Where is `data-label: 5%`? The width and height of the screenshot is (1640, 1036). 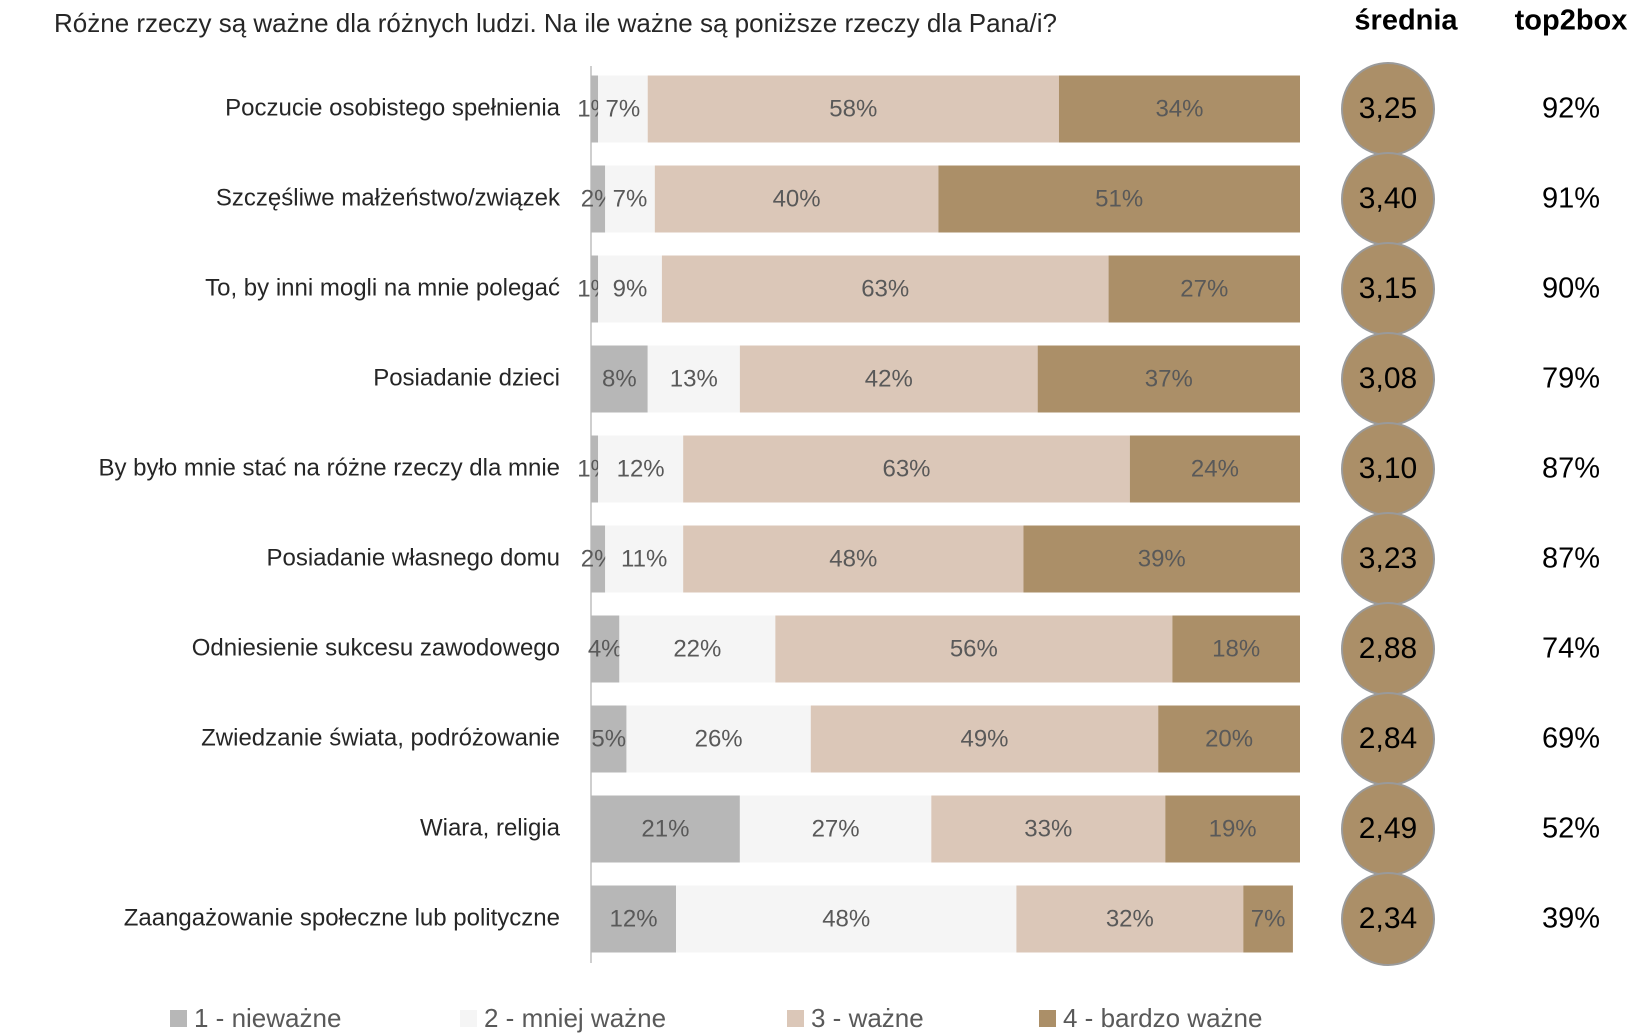
data-label: 5% is located at coordinates (608, 738).